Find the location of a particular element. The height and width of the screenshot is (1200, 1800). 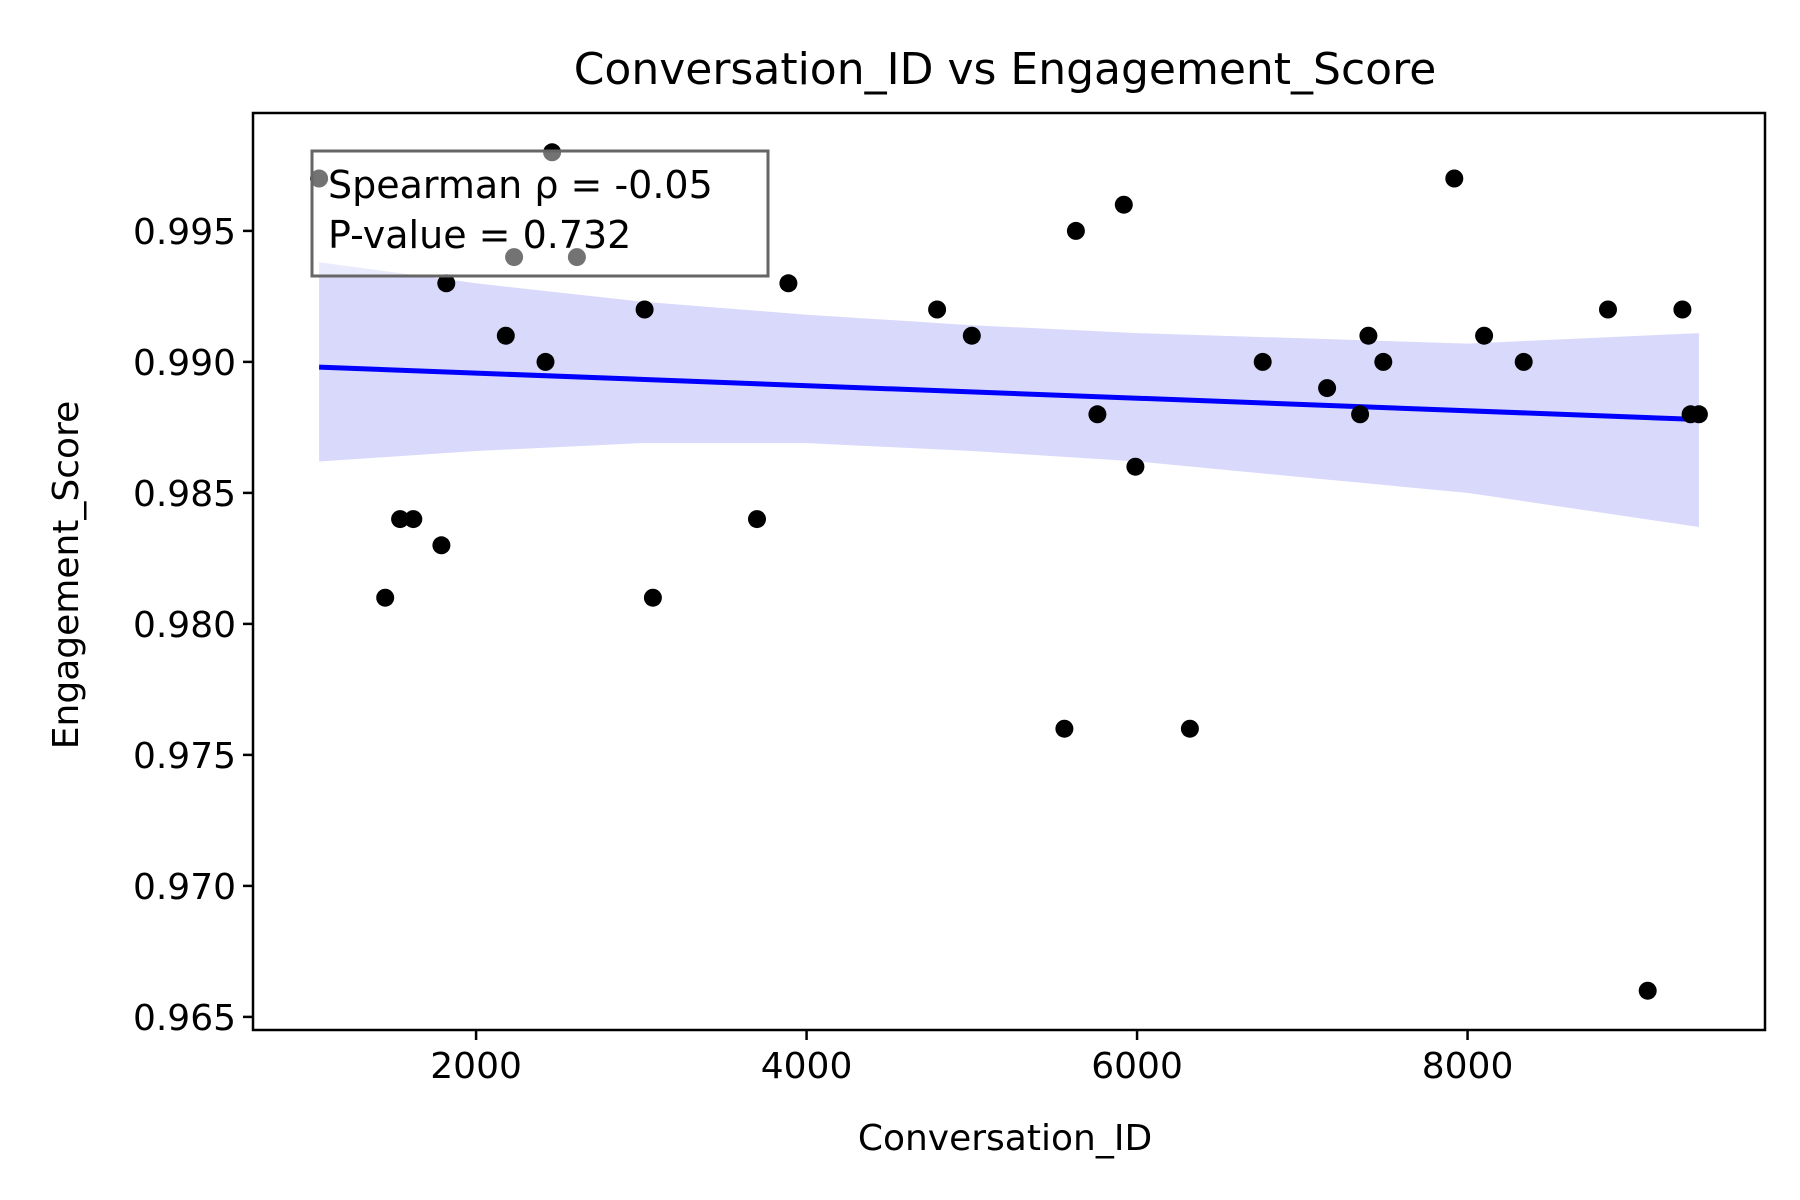

y-tick-label: 0.965 is located at coordinates (184, 1018).